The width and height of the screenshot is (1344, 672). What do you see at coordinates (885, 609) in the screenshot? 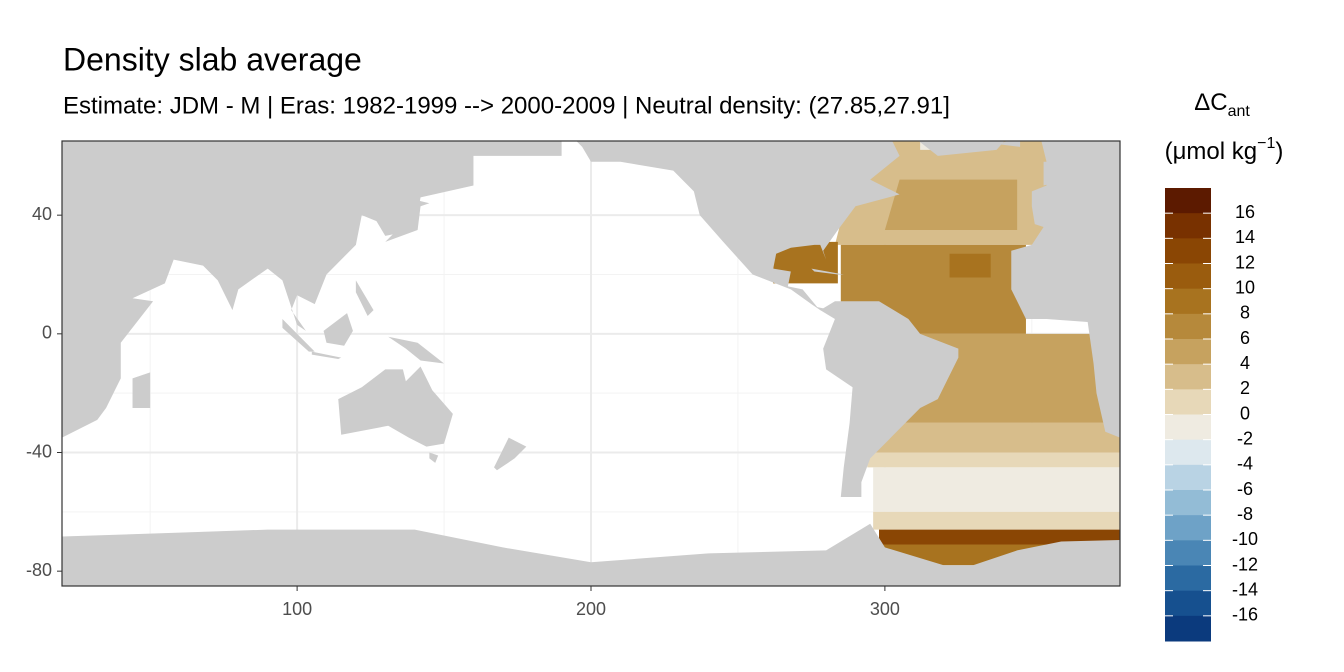
I see `x-tick-label: 300` at bounding box center [885, 609].